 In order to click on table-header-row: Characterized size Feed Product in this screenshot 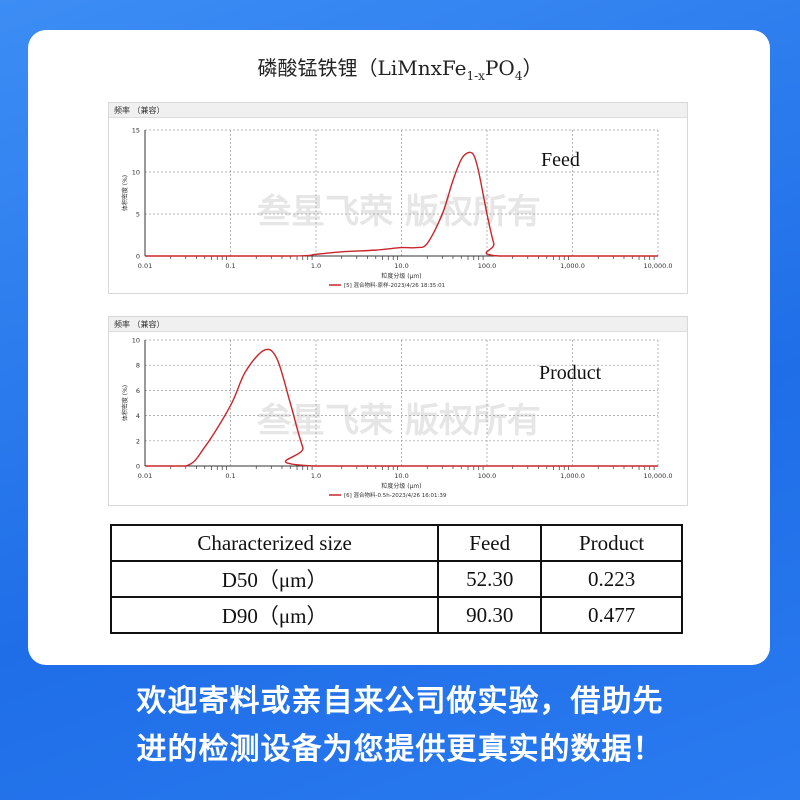, I will do `click(396, 543)`.